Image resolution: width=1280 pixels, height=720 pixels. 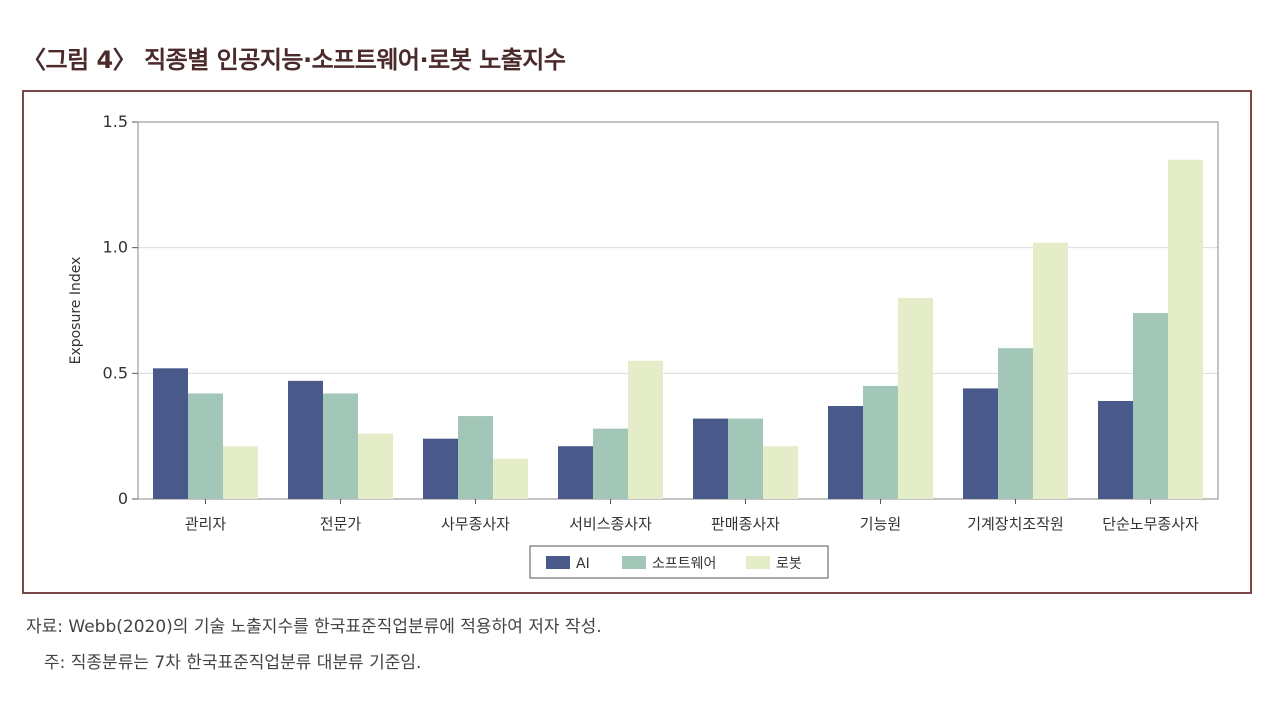 I want to click on x-tick-label: 단순노무종사자, so click(x=1150, y=524).